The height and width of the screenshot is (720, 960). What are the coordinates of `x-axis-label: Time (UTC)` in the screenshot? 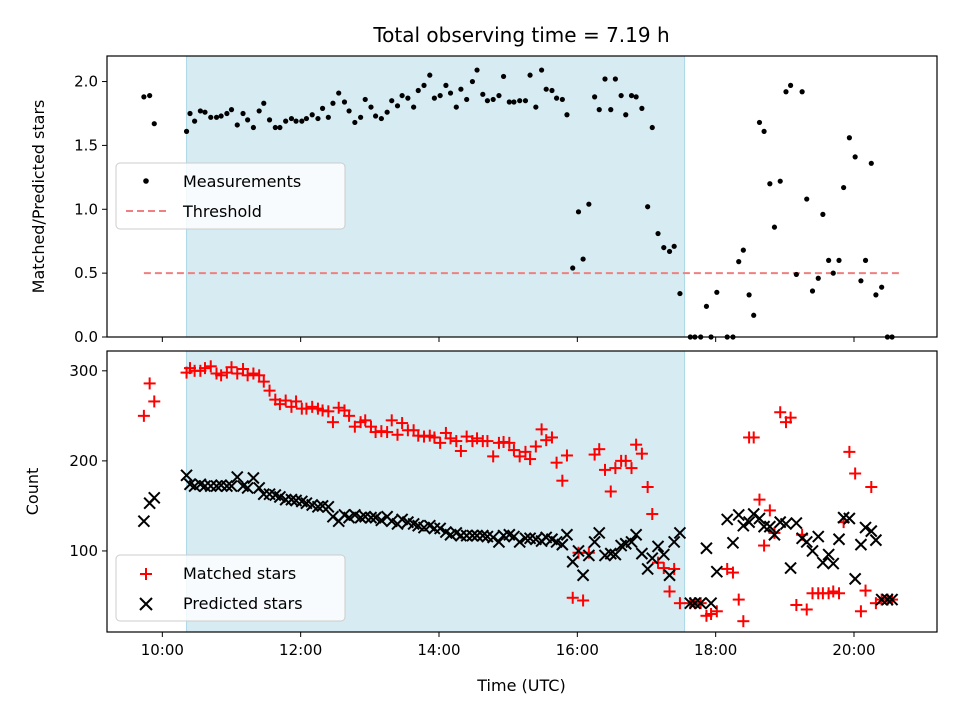 It's located at (520, 685).